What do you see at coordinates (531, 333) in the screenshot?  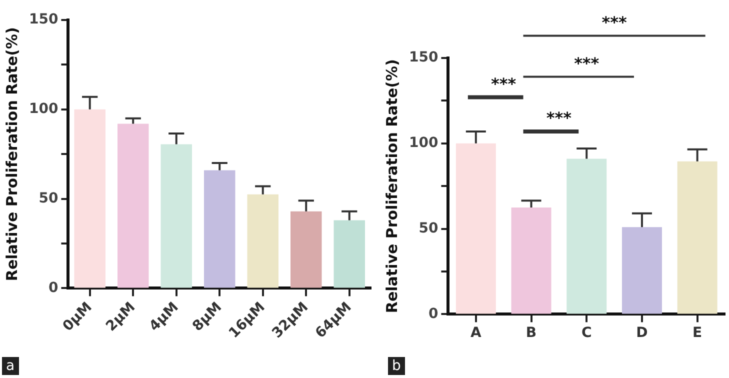 I see `x-tick-label: B` at bounding box center [531, 333].